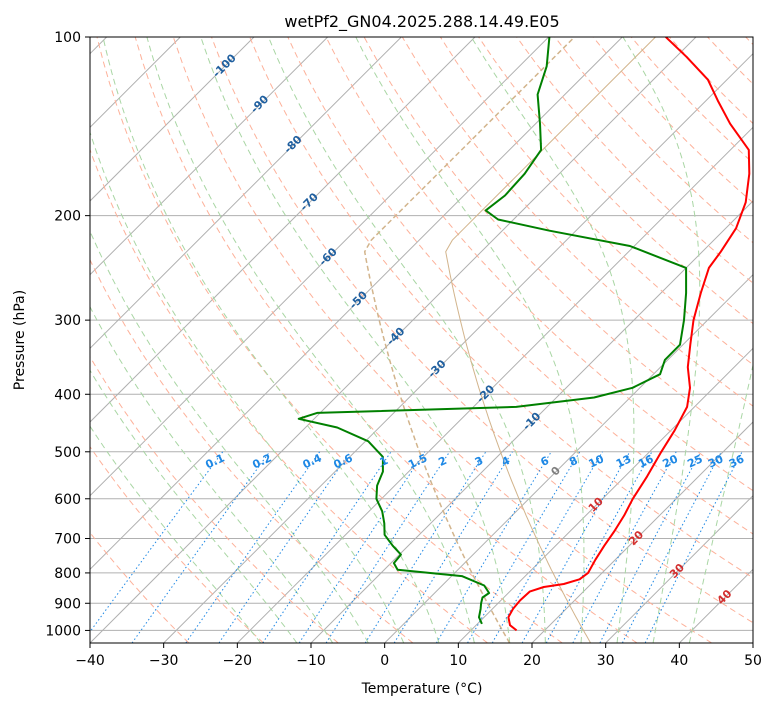 The height and width of the screenshot is (708, 775). Describe the element at coordinates (358, 299) in the screenshot. I see `isotherm-label: -50` at that location.